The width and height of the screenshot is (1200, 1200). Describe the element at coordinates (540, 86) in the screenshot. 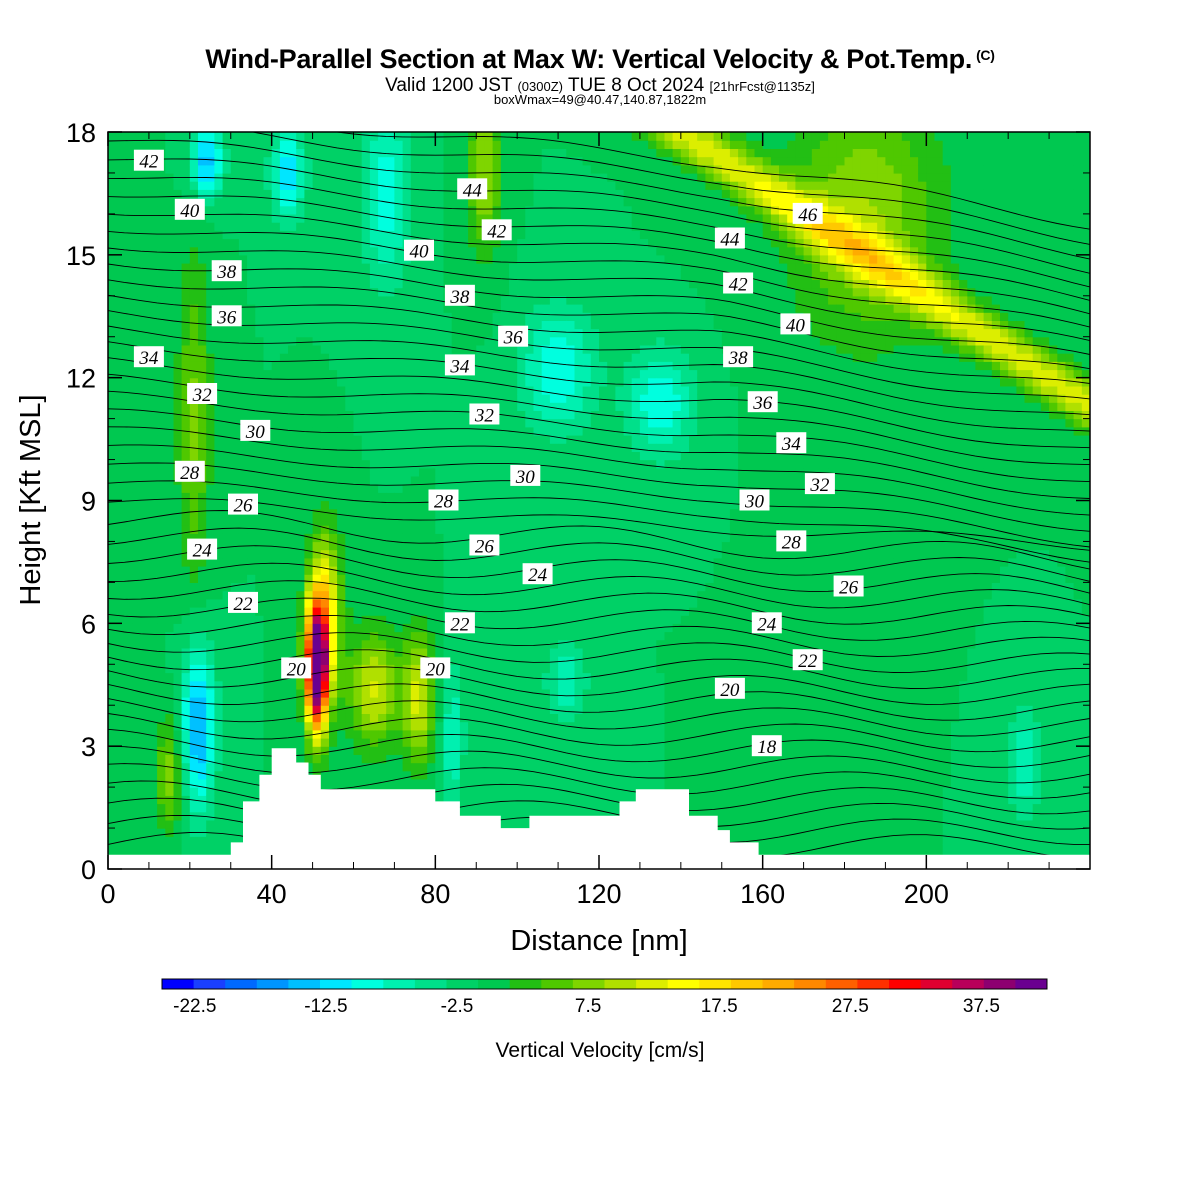

I see `valid-zulu: (0300Z)` at that location.